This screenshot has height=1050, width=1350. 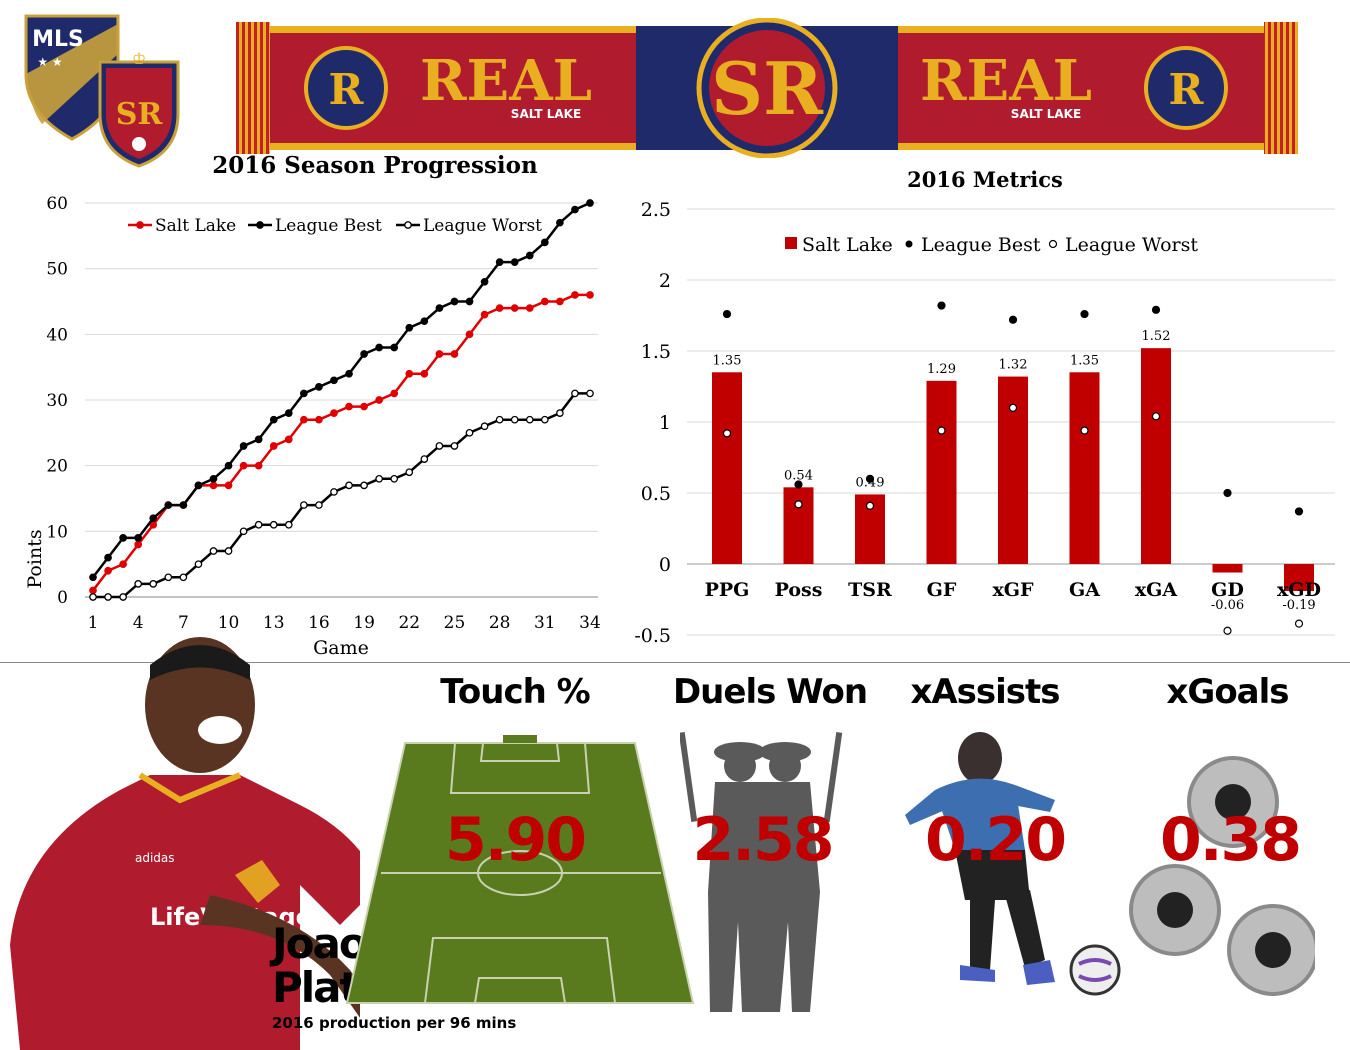 What do you see at coordinates (364, 623) in the screenshot?
I see `x-tick-label: 19` at bounding box center [364, 623].